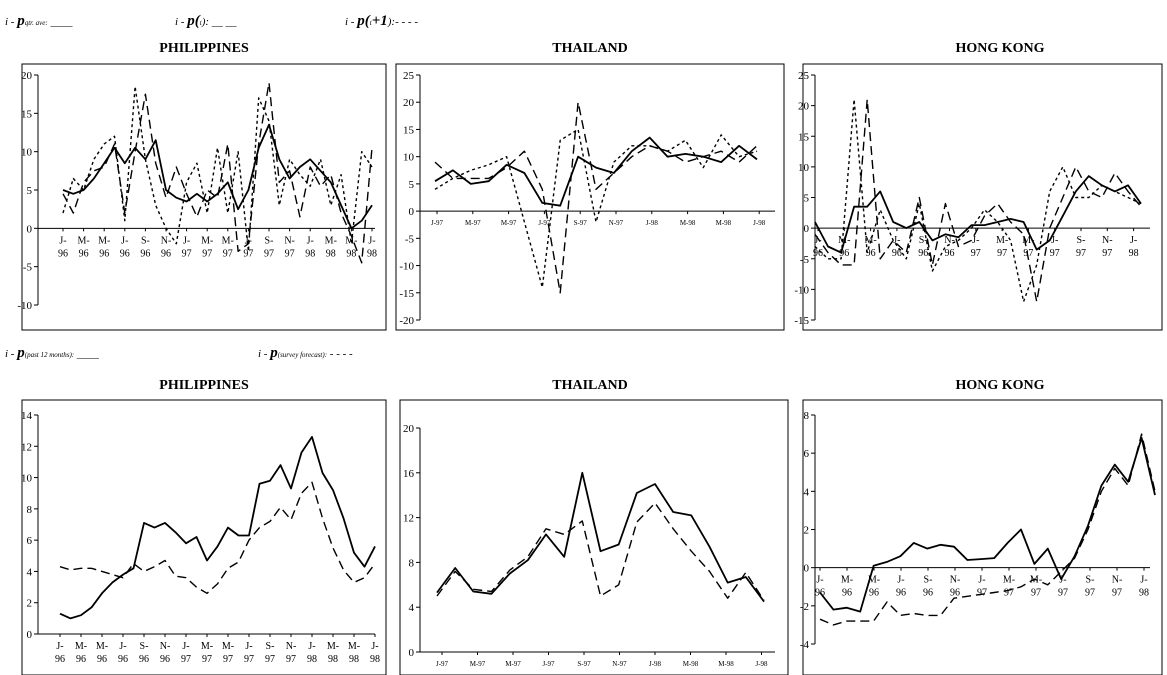 This screenshot has width=1167, height=675. Describe the element at coordinates (381, 21) in the screenshot. I see `legend-top-item3: i - p(t+1):- - - -` at that location.